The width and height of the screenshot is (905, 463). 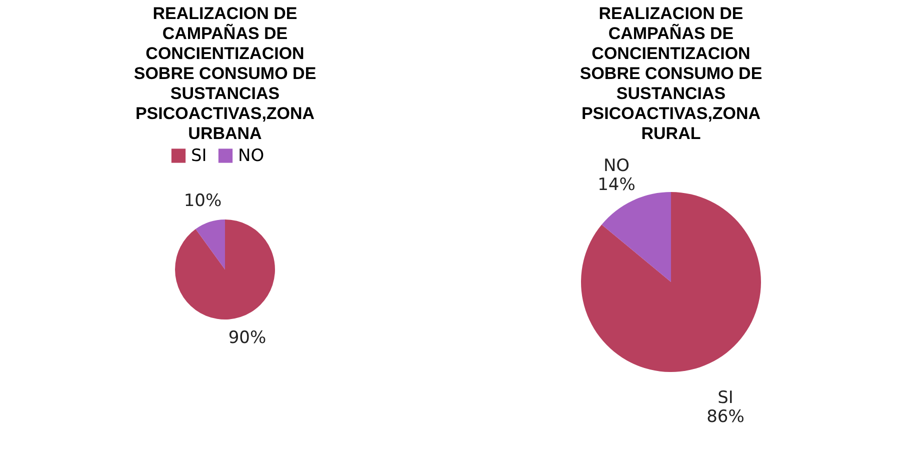 What do you see at coordinates (203, 201) in the screenshot?
I see `data-label: 10%` at bounding box center [203, 201].